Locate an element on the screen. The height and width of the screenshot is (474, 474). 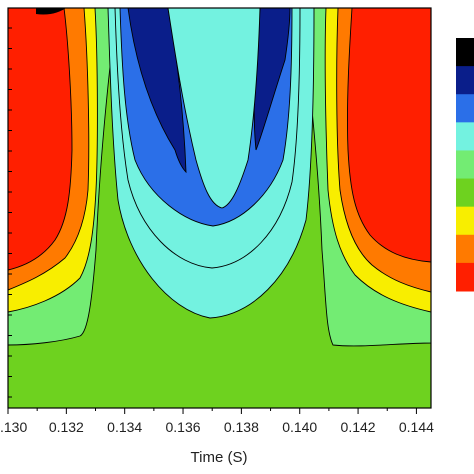
x-tick-label: 0.142 is located at coordinates (358, 427).